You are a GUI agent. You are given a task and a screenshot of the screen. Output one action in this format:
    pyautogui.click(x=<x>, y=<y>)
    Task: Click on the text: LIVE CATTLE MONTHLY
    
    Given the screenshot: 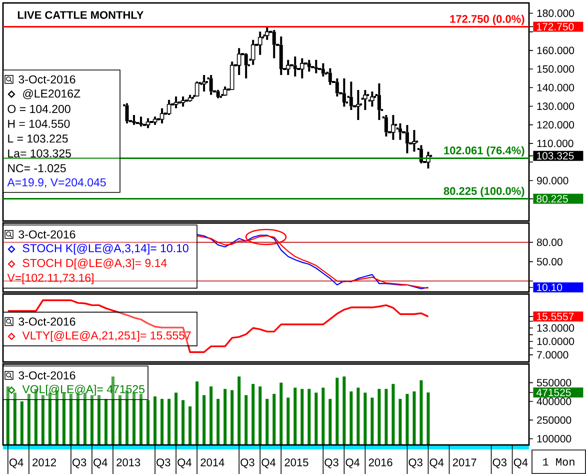 What is the action you would take?
    pyautogui.click(x=81, y=14)
    